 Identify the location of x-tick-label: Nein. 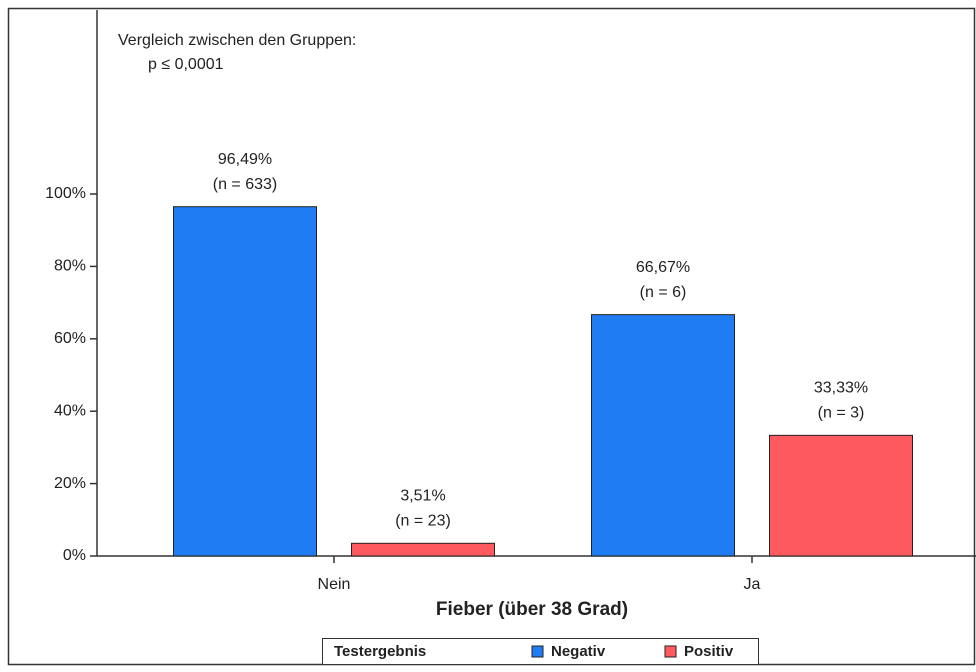
(334, 584).